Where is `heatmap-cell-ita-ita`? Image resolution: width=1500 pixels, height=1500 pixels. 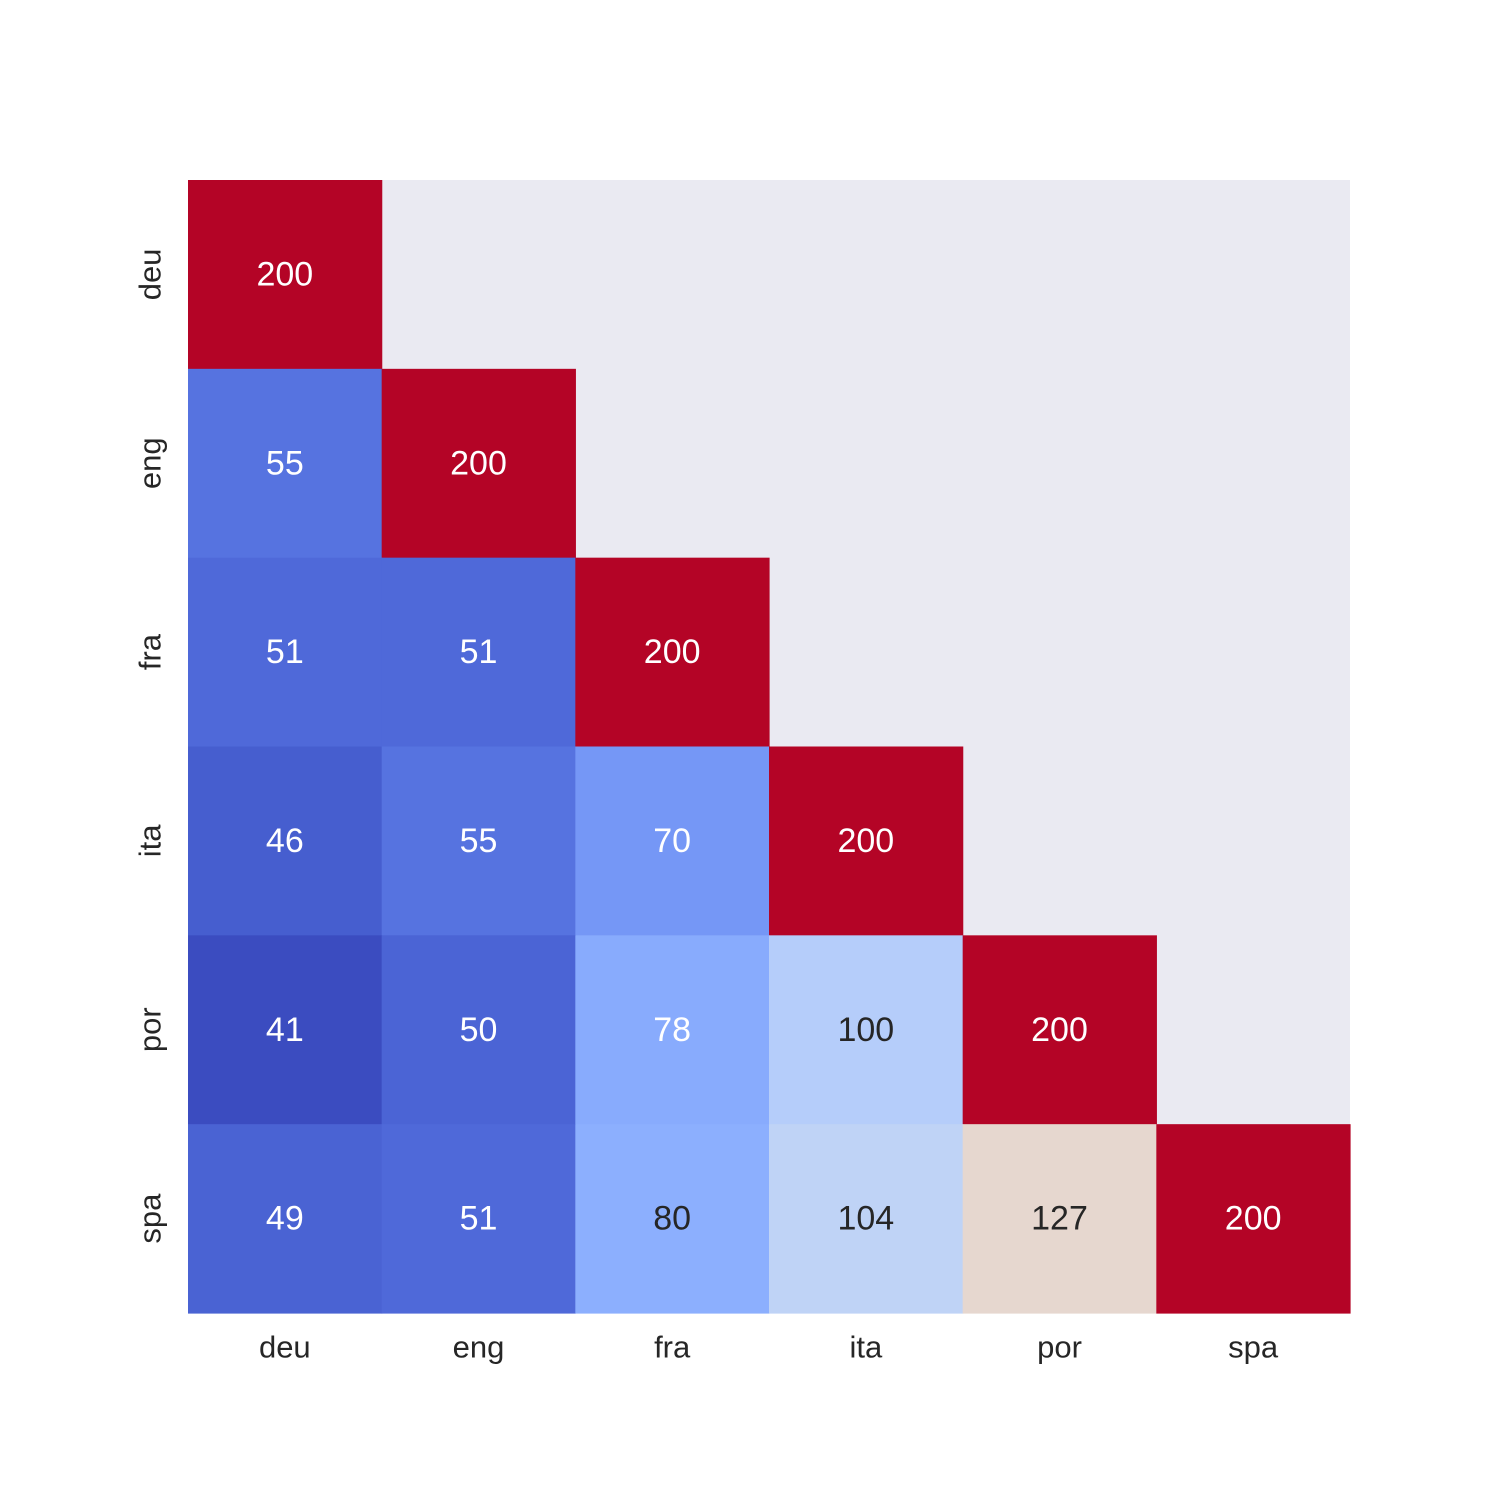 heatmap-cell-ita-ita is located at coordinates (866, 841).